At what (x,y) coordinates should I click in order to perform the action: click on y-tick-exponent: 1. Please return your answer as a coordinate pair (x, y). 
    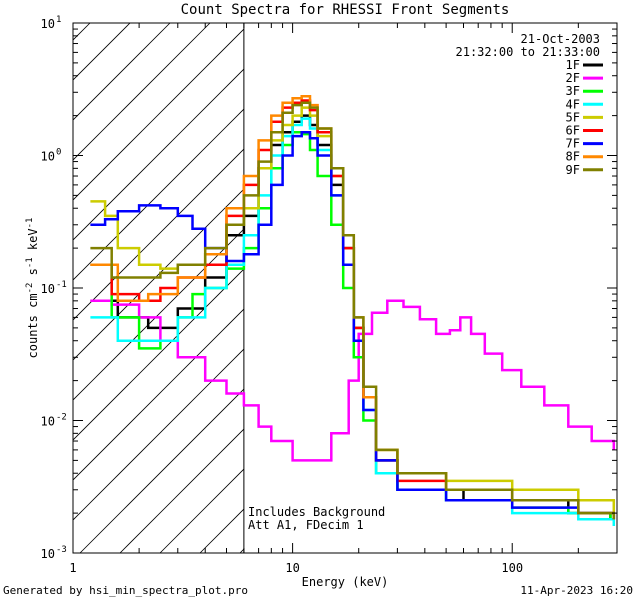
    Looking at the image, I should click on (58, 20).